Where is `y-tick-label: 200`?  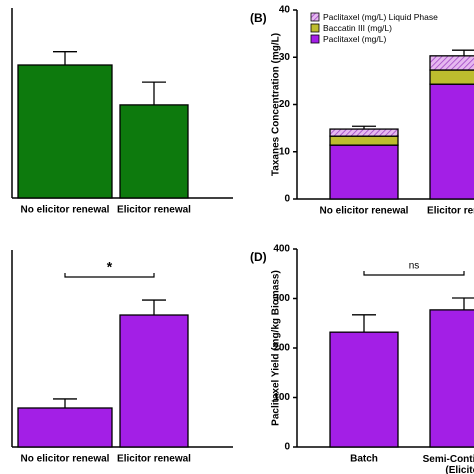 y-tick-label: 200 is located at coordinates (281, 348).